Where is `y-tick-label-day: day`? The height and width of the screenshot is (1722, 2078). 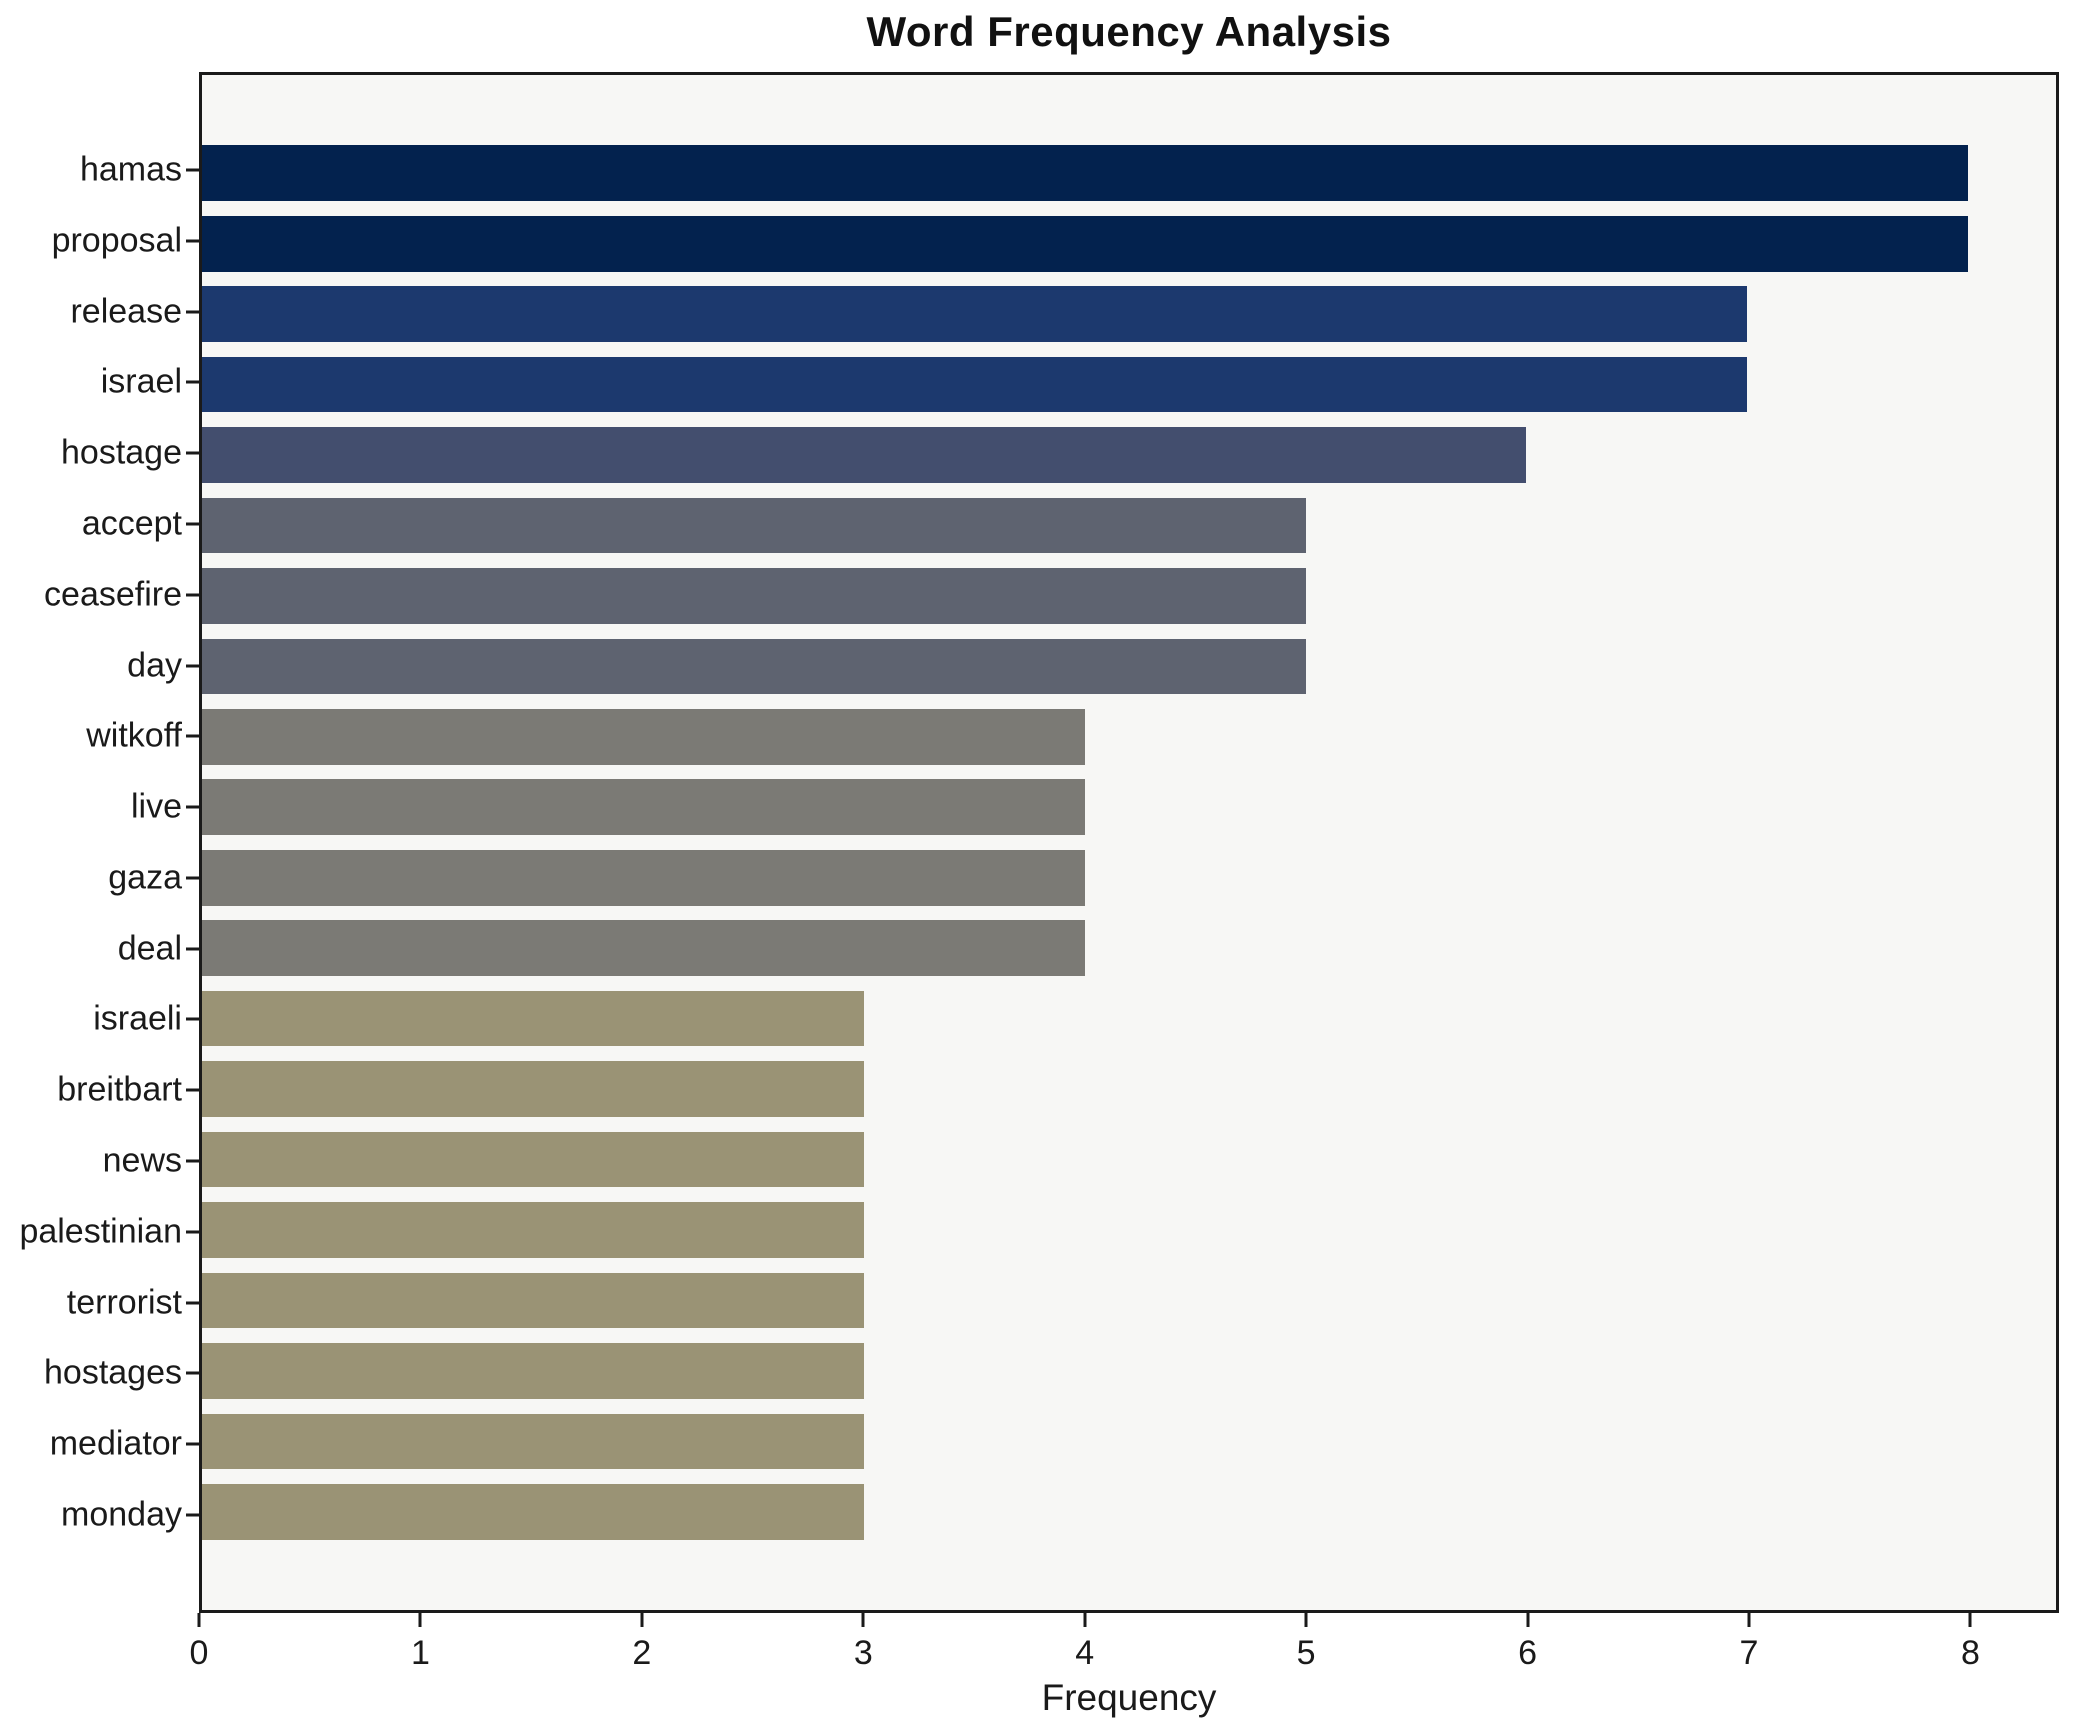 y-tick-label-day: day is located at coordinates (154, 665).